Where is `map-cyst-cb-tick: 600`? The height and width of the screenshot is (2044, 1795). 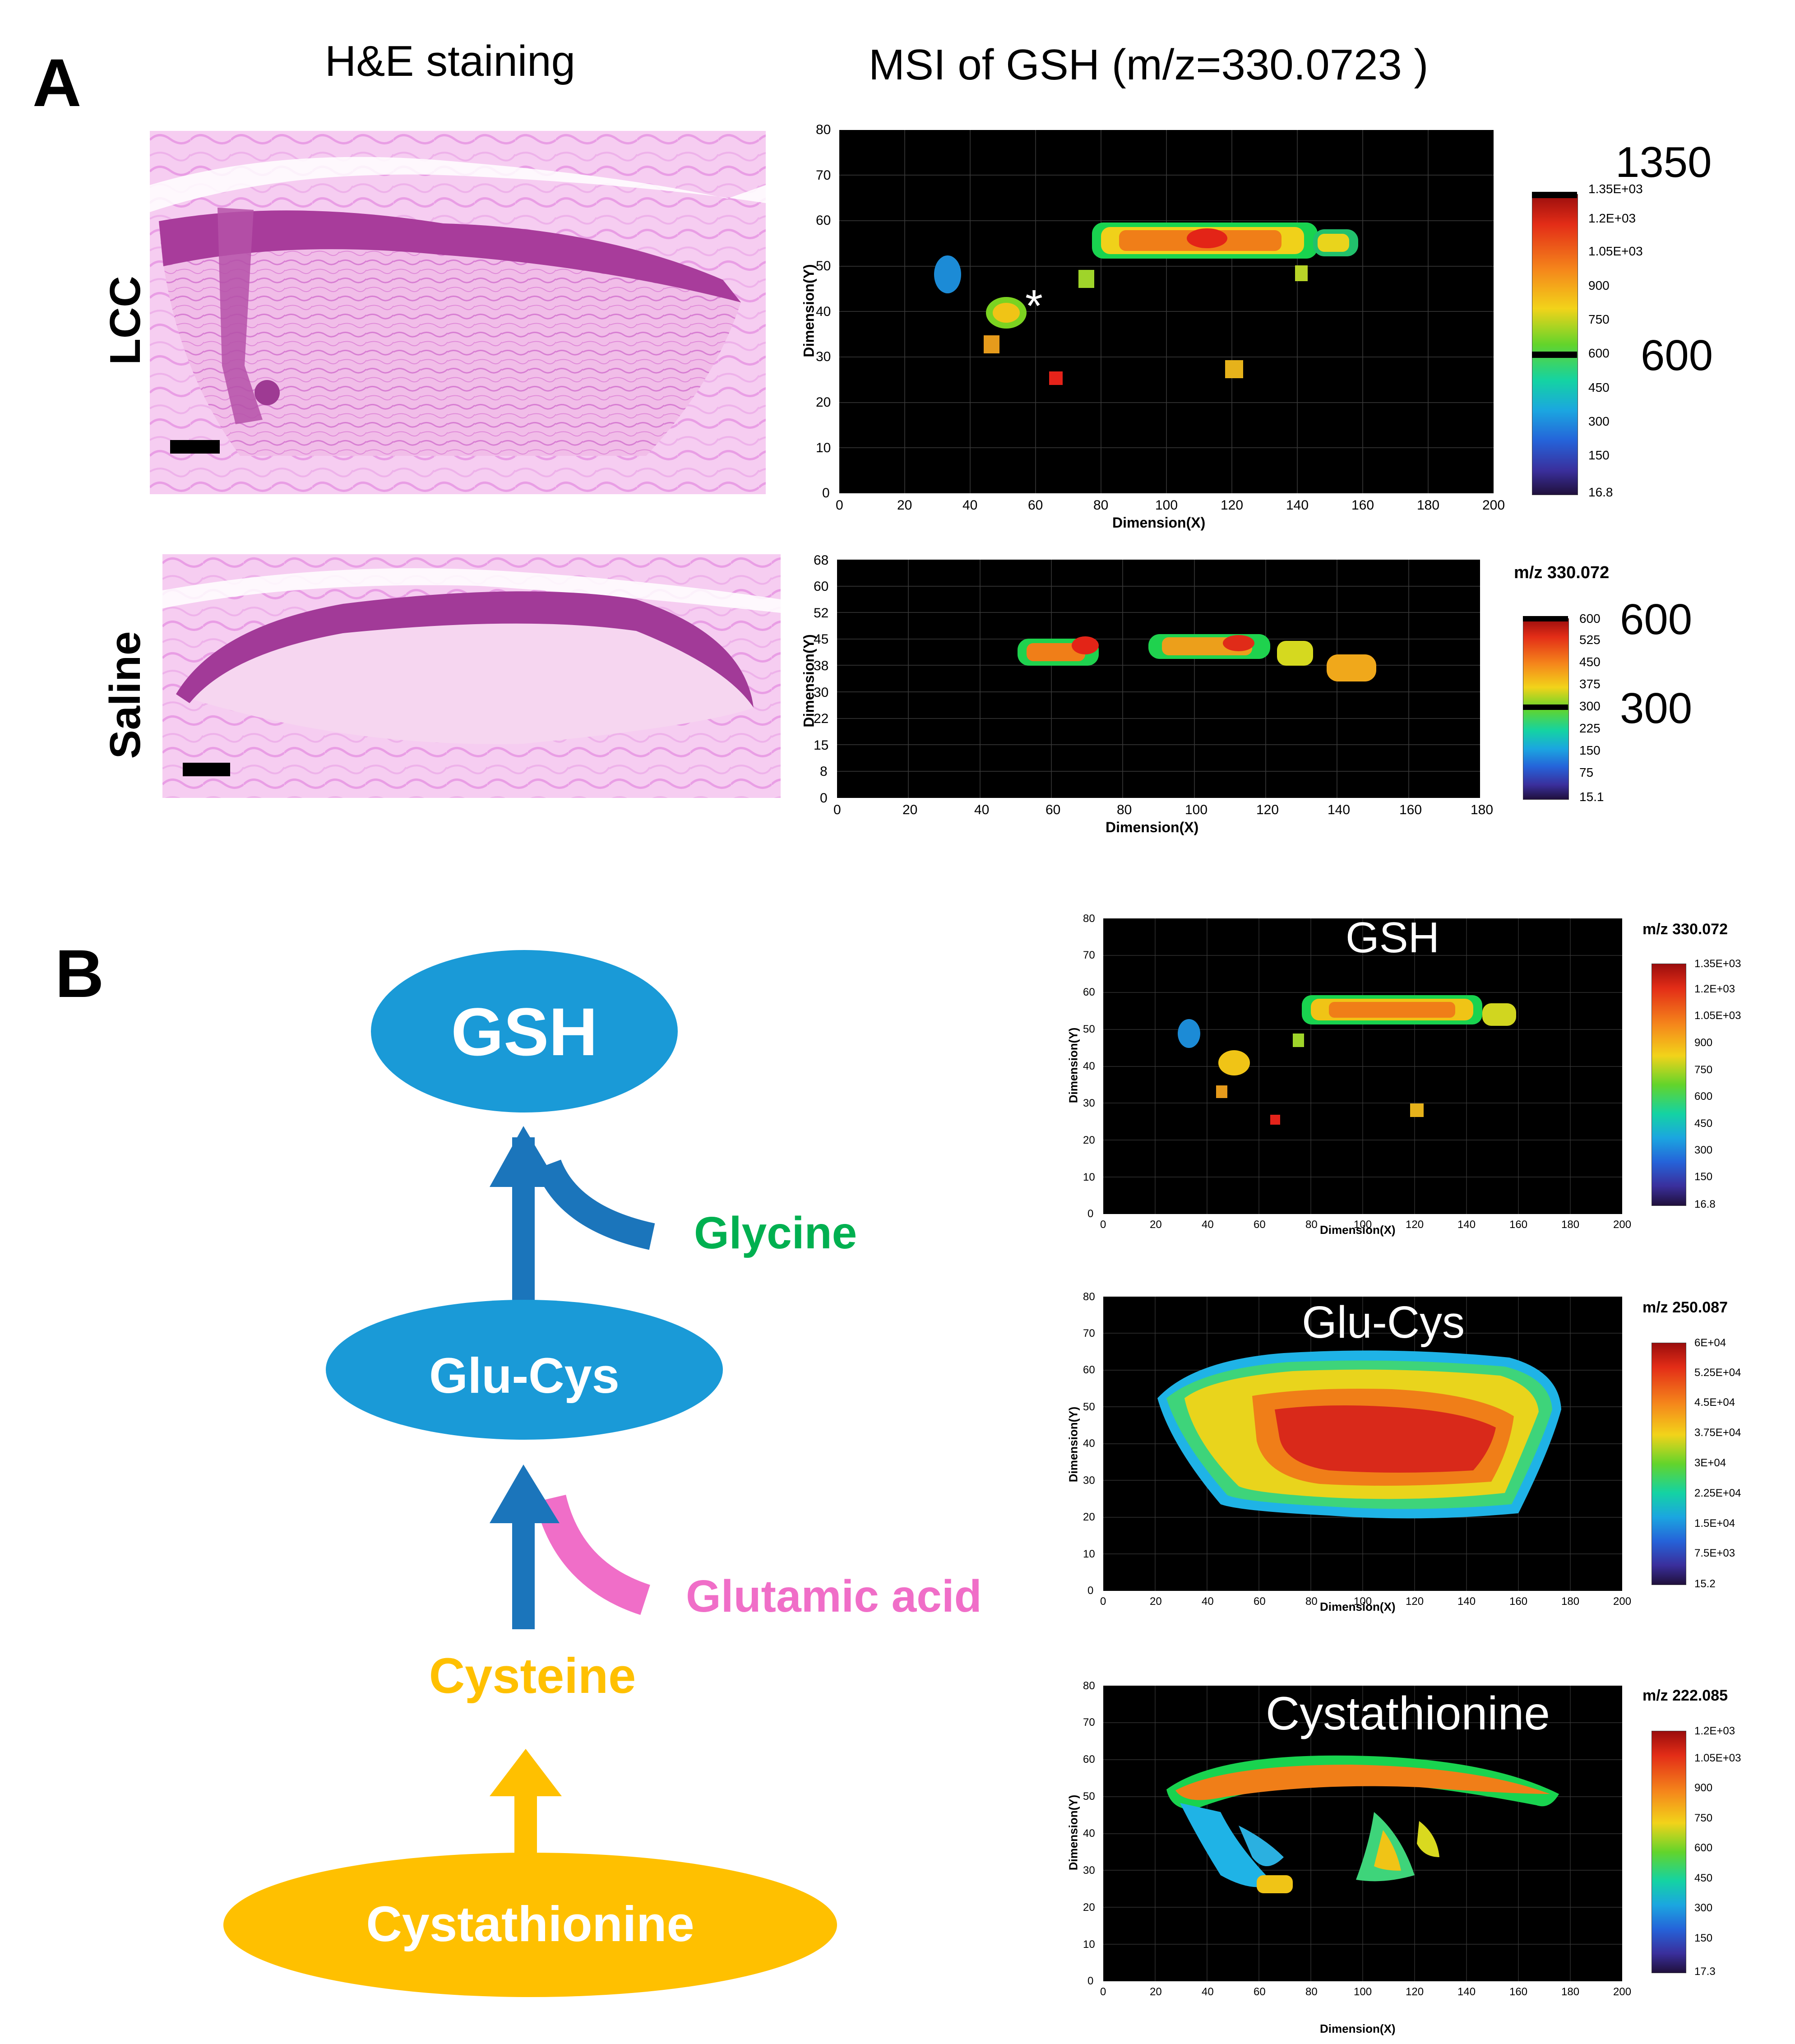 map-cyst-cb-tick: 600 is located at coordinates (1703, 1848).